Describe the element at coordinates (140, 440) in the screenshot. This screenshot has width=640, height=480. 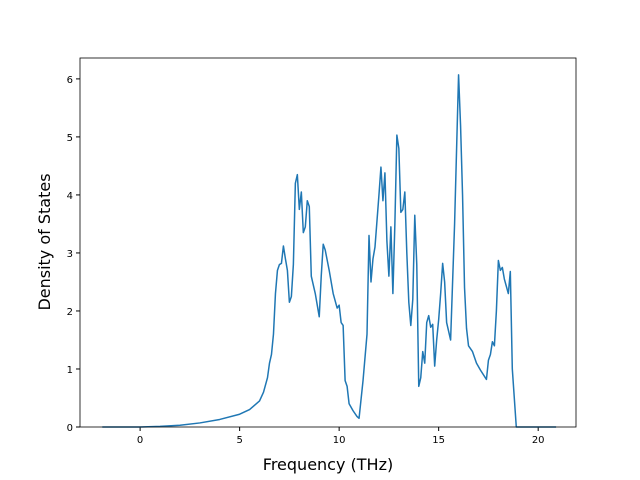
I see `x-tick-label: 0` at that location.